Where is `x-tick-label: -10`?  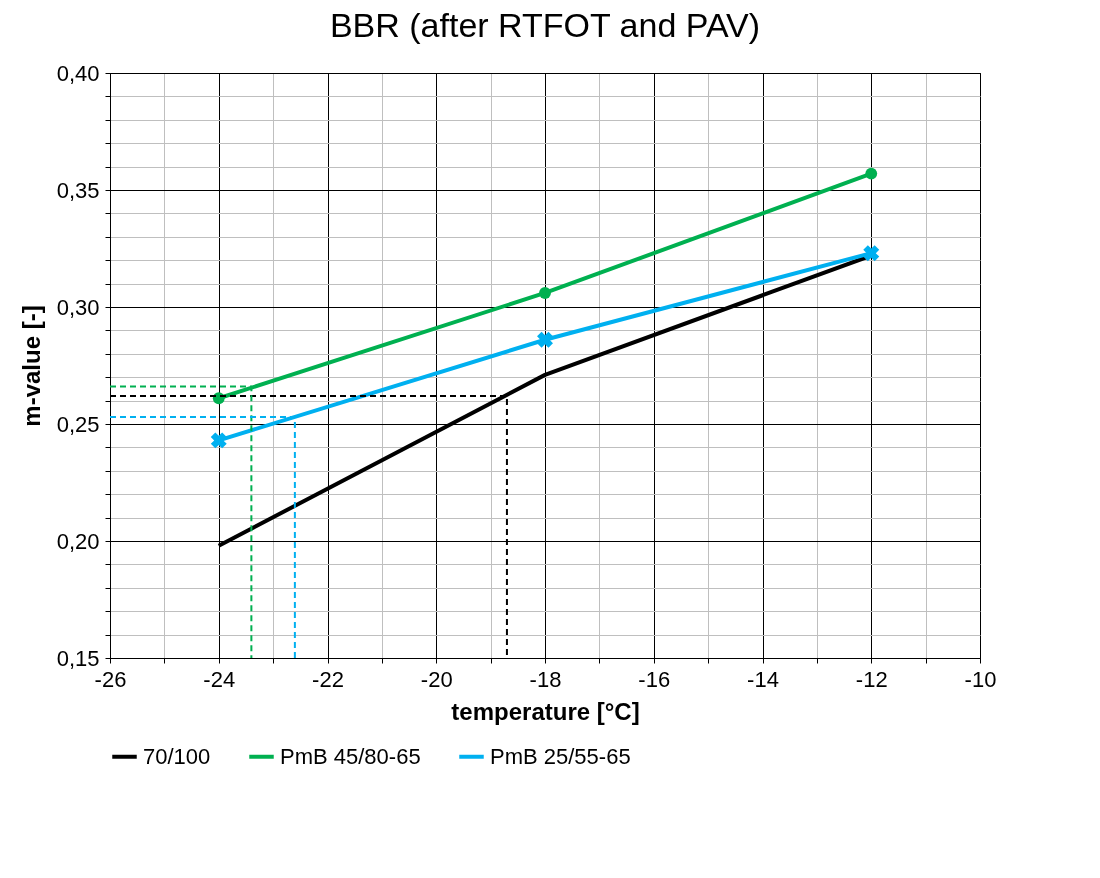
x-tick-label: -10 is located at coordinates (980, 679).